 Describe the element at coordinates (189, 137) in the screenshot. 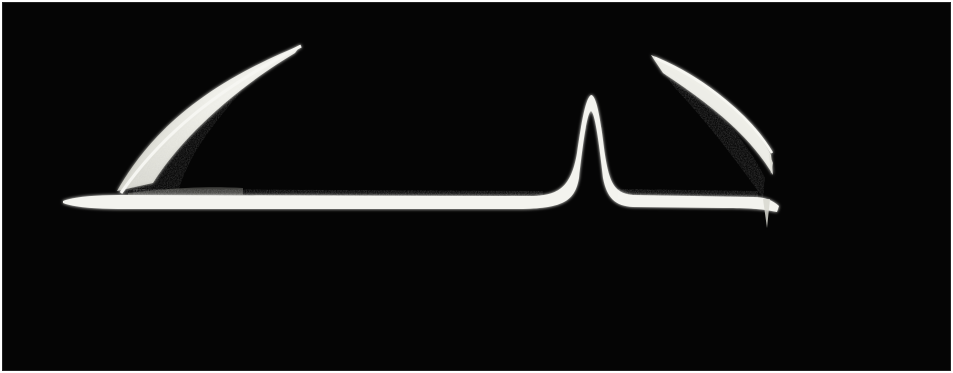

I see `left-arc-haze` at that location.